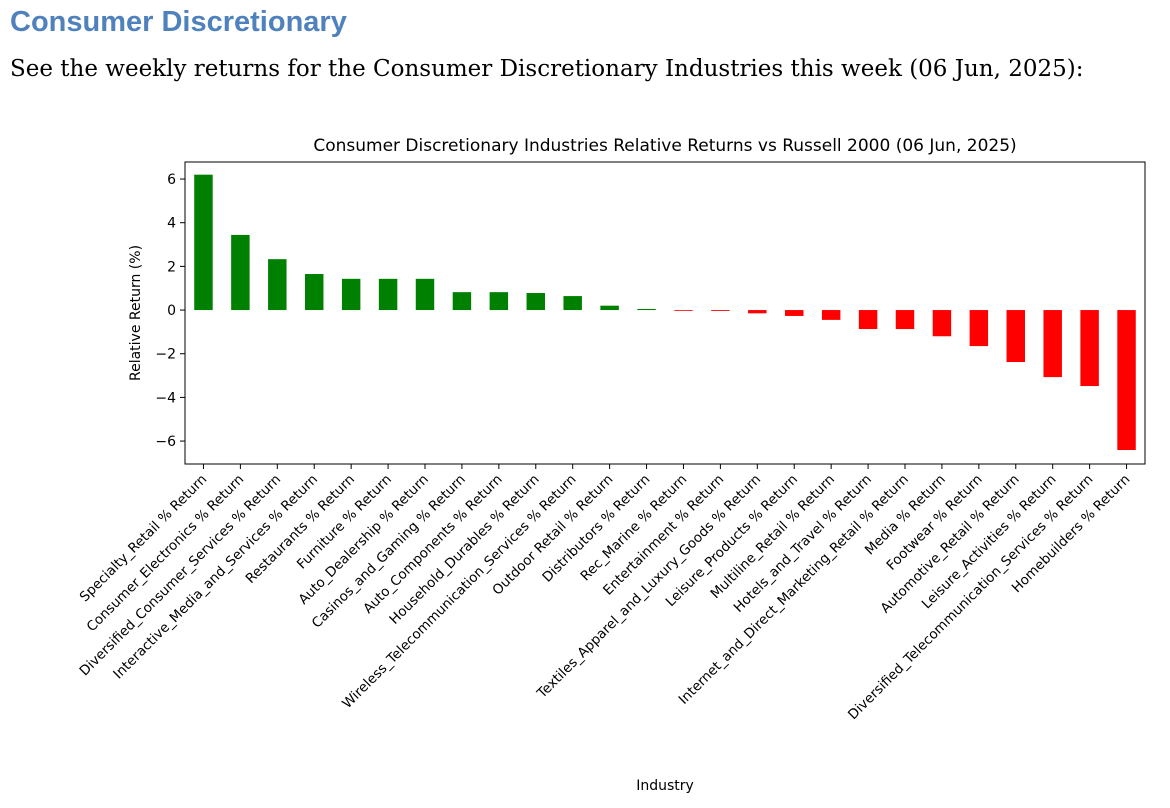 Image resolution: width=1170 pixels, height=808 pixels. I want to click on y-tick-label: −6, so click(165, 442).